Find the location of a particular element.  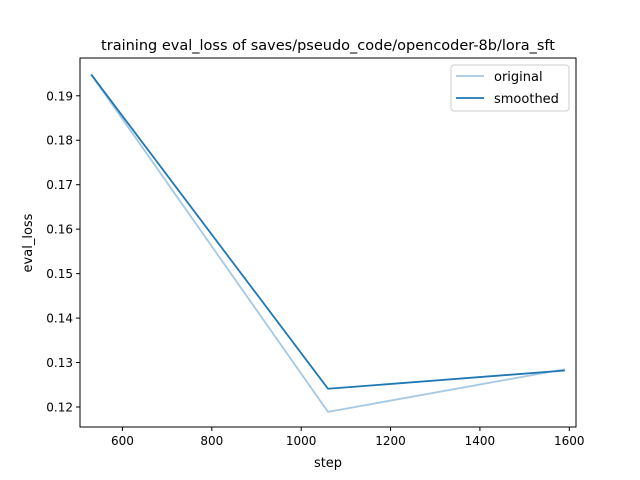

x-axis-ticks: 600 800 1000 1200 1400 1600 is located at coordinates (348, 437).